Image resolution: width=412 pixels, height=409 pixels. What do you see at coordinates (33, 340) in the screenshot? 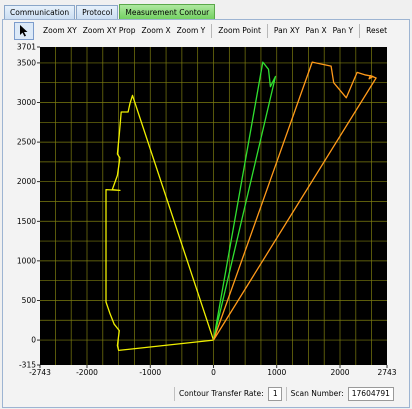
I see `y-tick-label: 0` at bounding box center [33, 340].